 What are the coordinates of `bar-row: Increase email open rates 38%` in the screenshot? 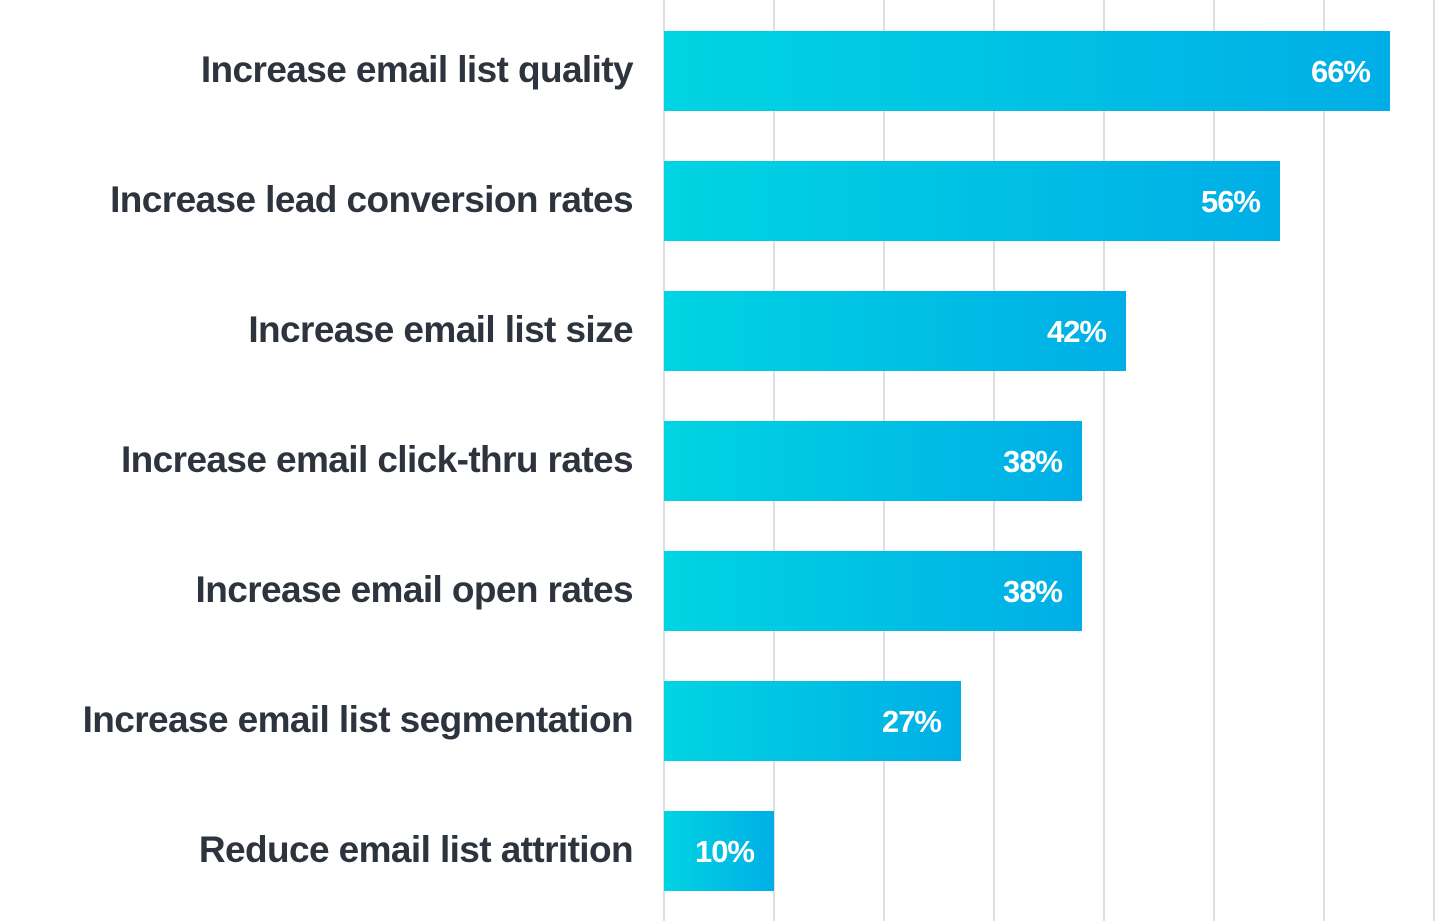 It's located at (718, 591).